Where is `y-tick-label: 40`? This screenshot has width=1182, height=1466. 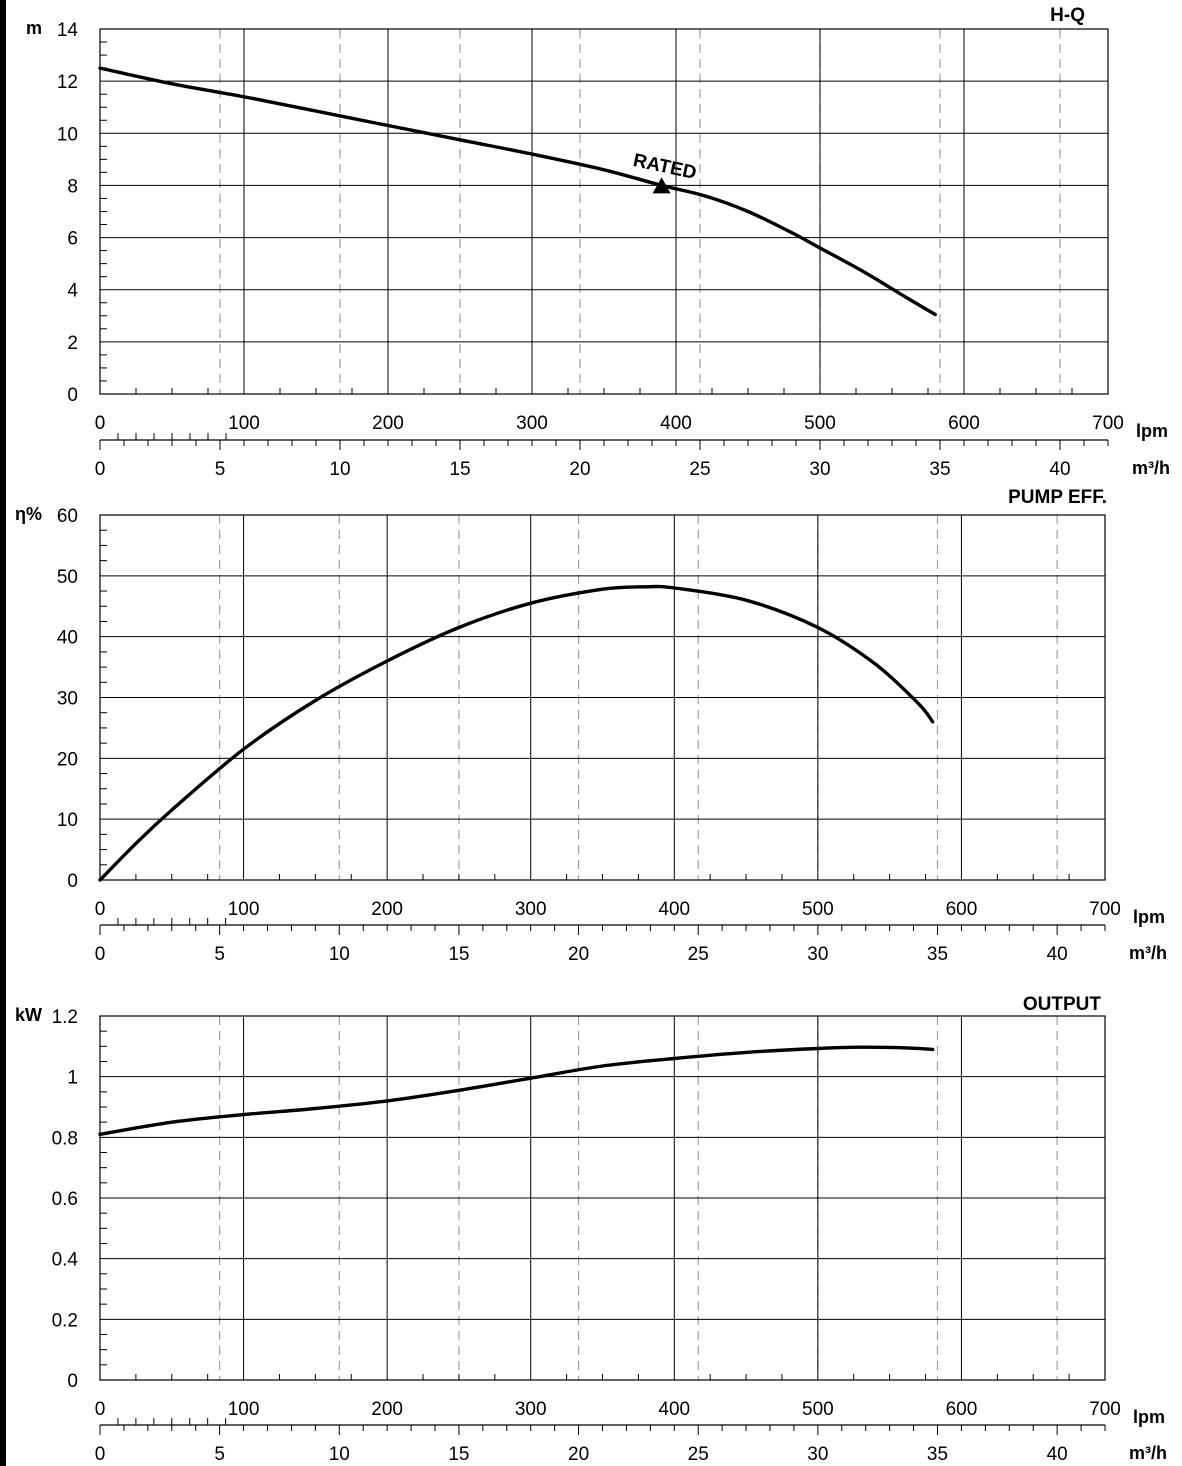
y-tick-label: 40 is located at coordinates (67, 638).